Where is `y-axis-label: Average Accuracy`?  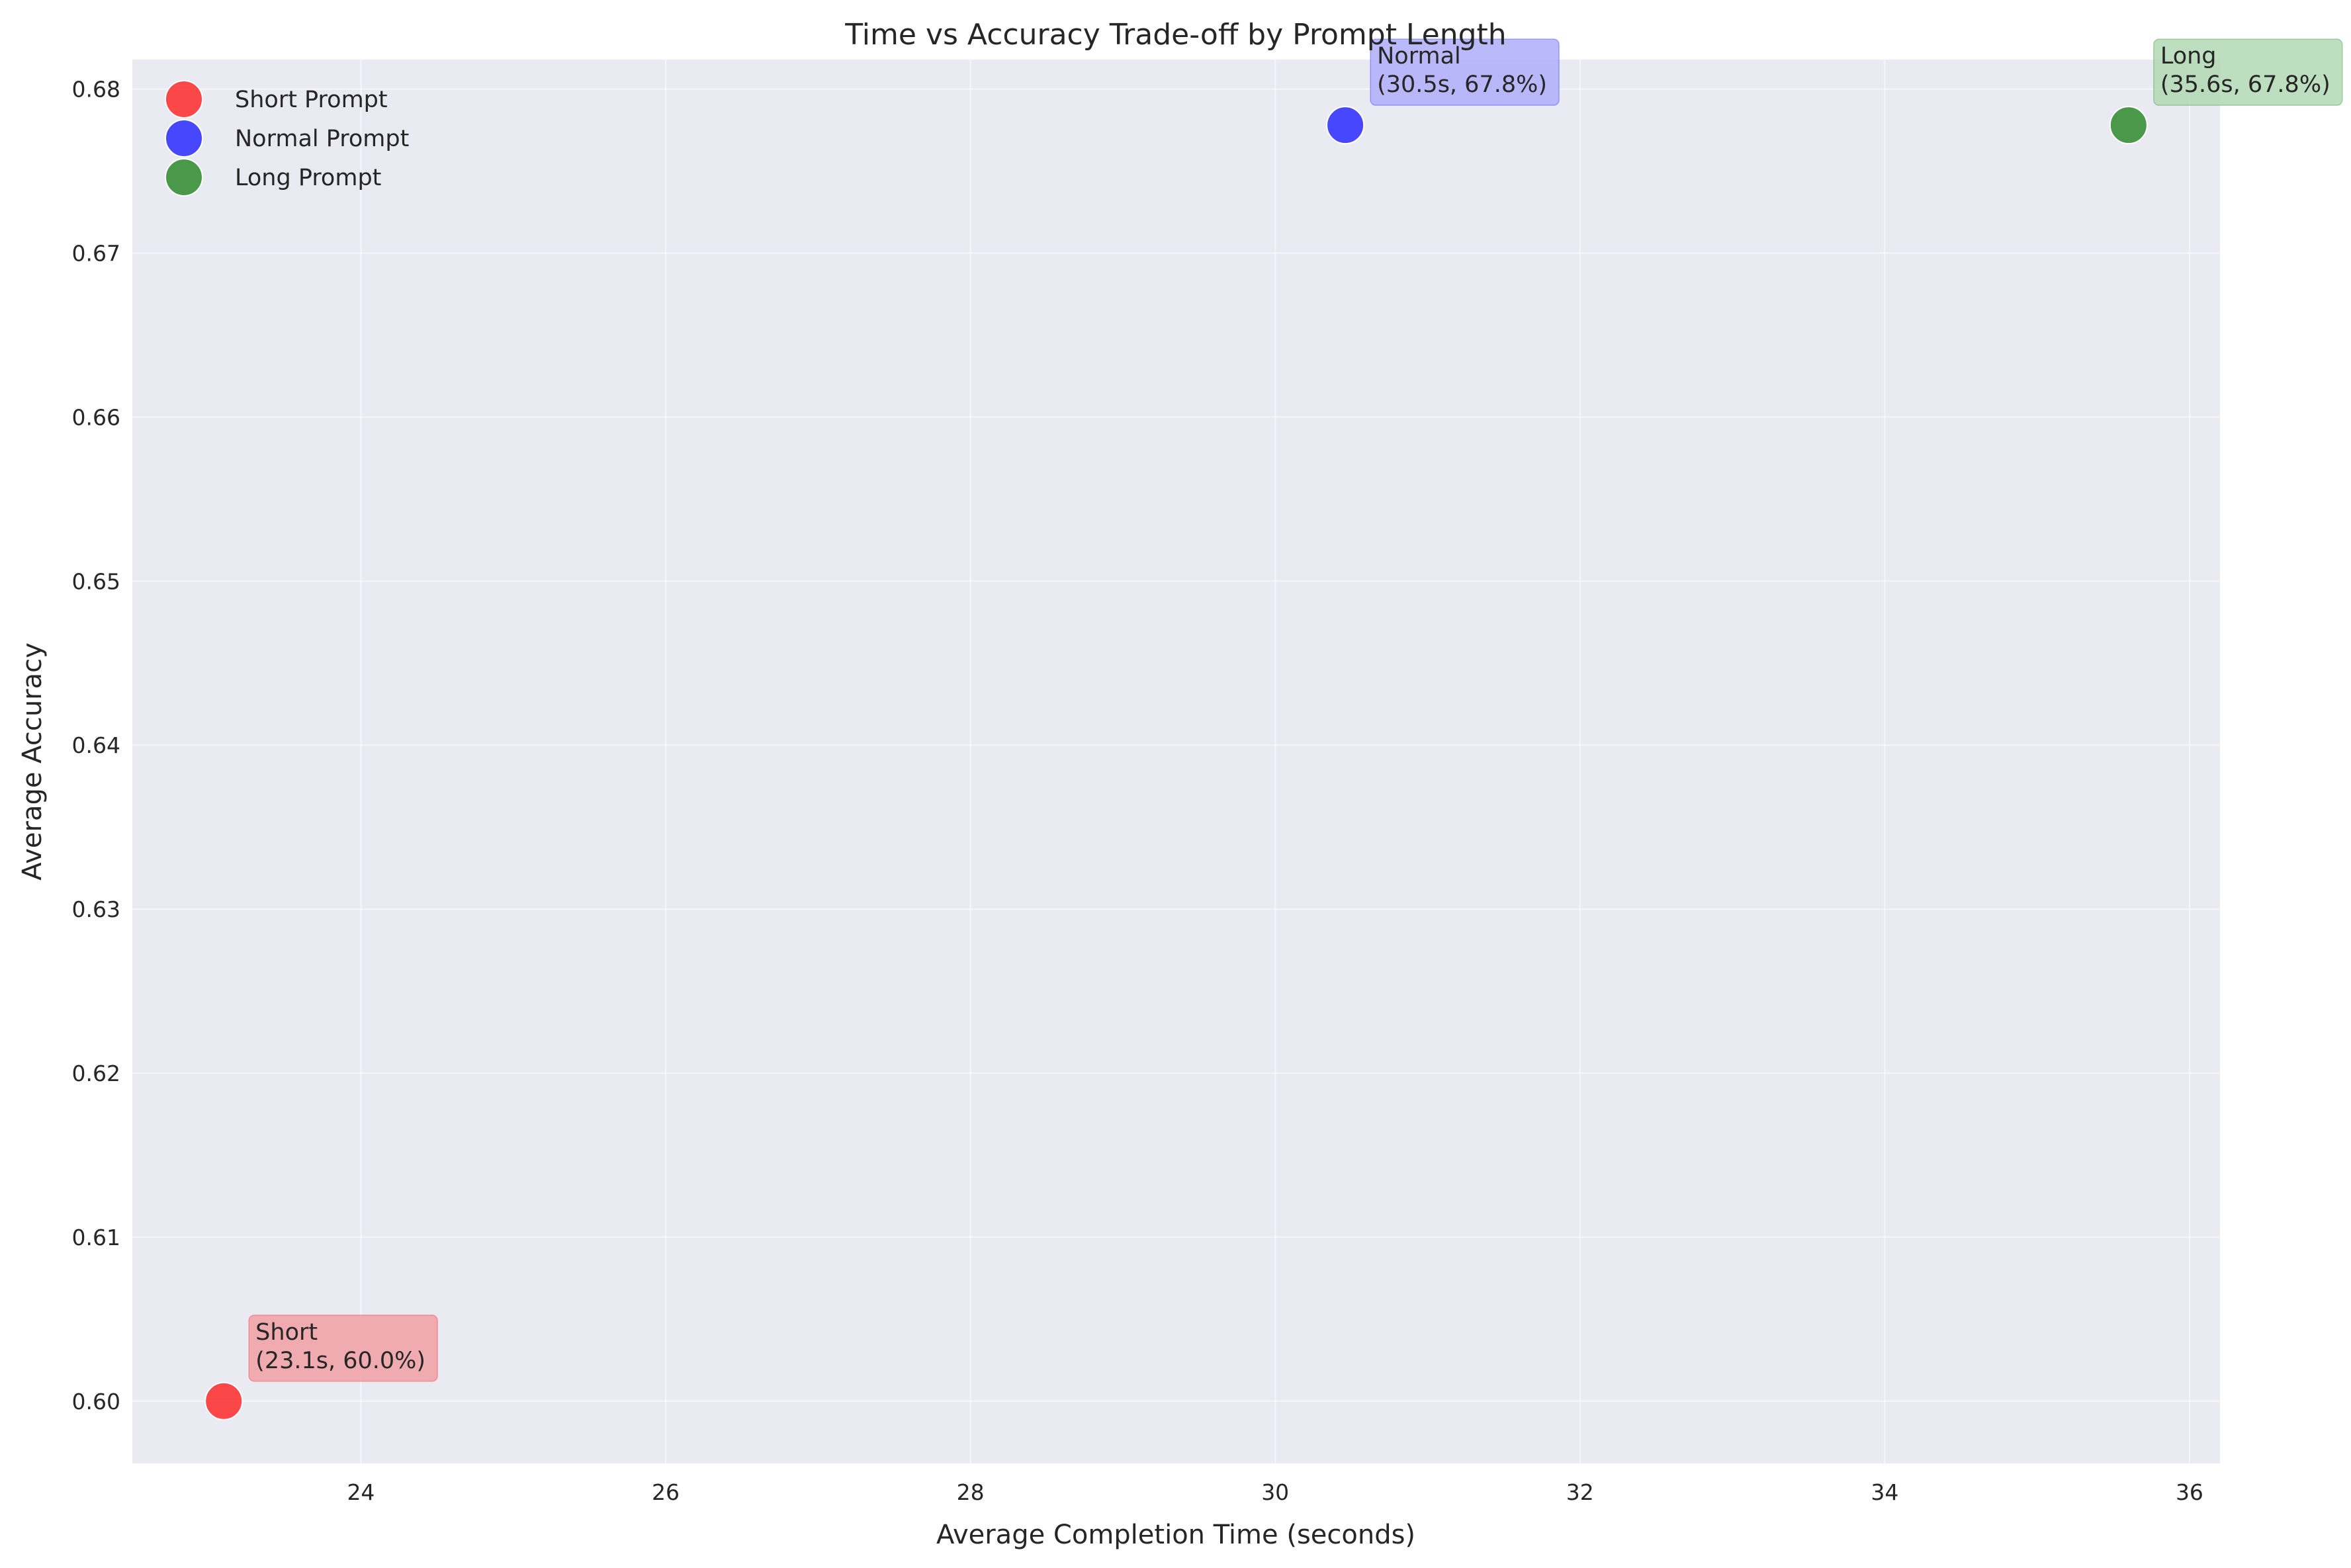 y-axis-label: Average Accuracy is located at coordinates (32, 762).